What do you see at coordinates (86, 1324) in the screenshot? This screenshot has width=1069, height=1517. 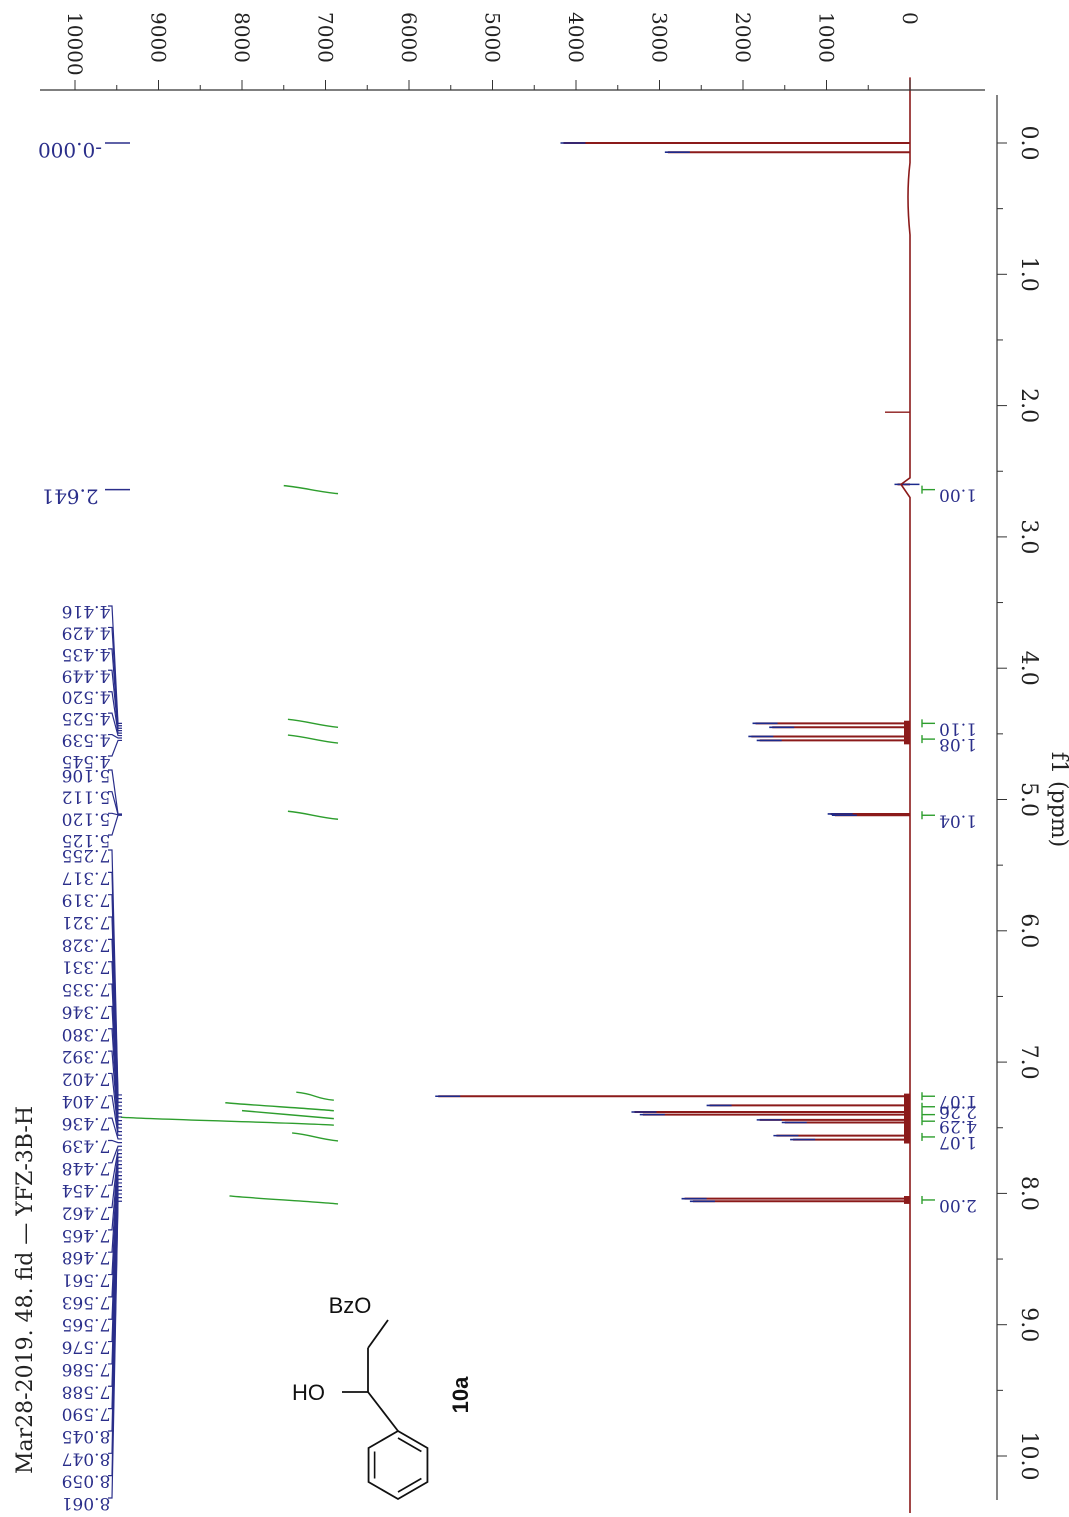 I see `peak-label: 7.565` at bounding box center [86, 1324].